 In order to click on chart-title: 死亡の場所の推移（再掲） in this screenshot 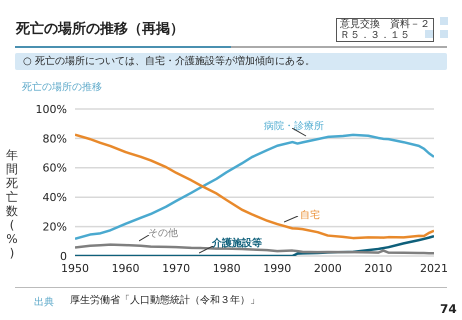, I will do `click(100, 29)`.